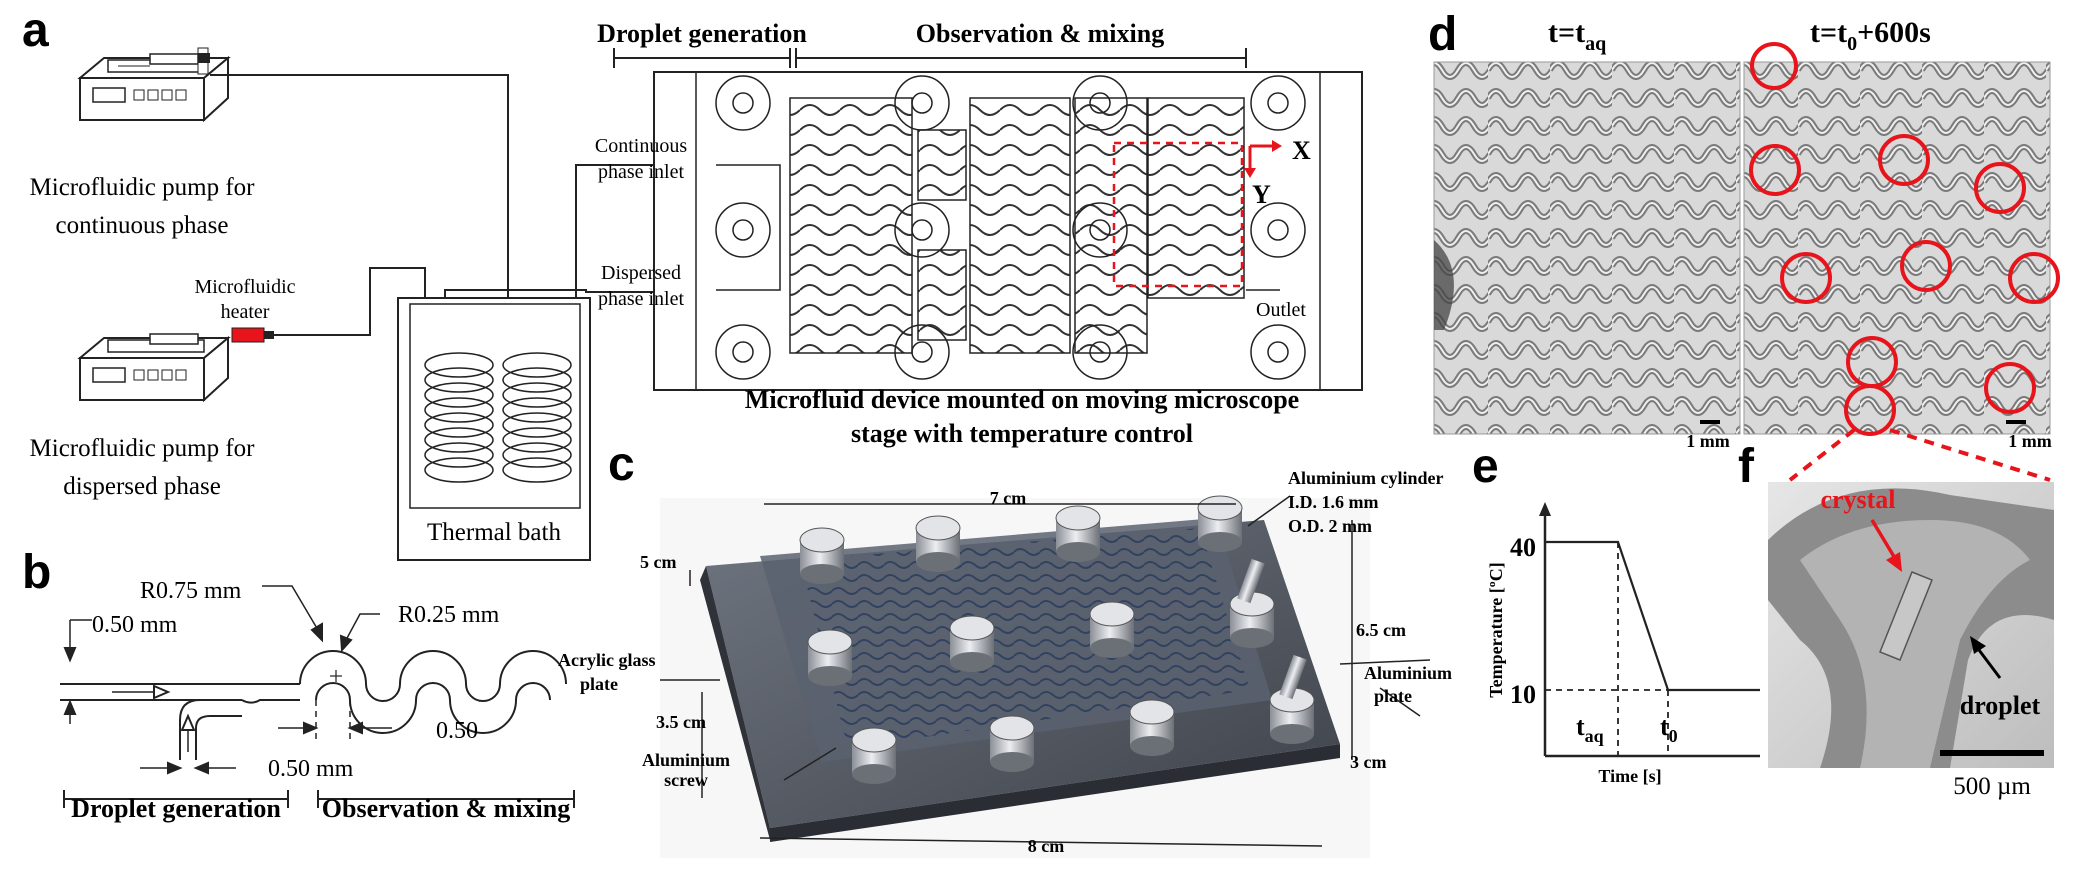  Describe the element at coordinates (1366, 478) in the screenshot. I see `aluminium-cylinder-line1: Aluminium cylinder` at that location.